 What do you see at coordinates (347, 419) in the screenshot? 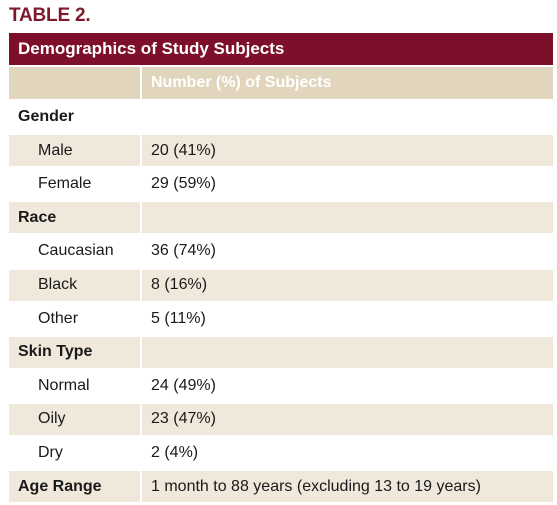
I see `row-value: 23 (47%)` at bounding box center [347, 419].